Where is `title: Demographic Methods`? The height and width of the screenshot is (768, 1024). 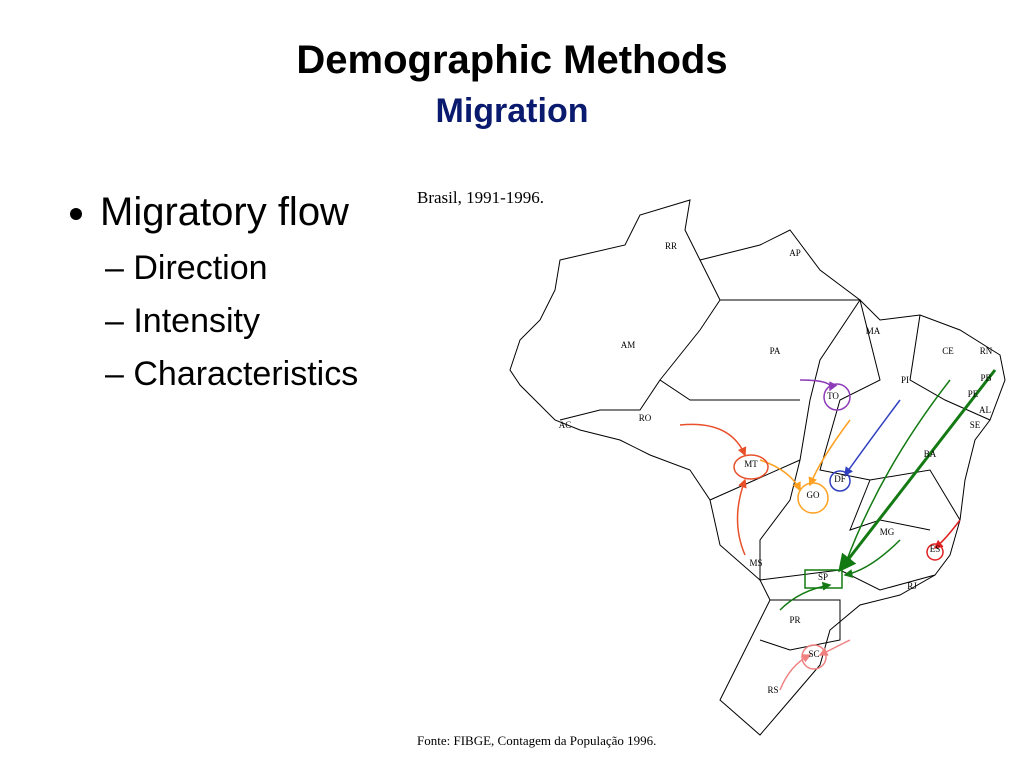
title: Demographic Methods is located at coordinates (512, 60).